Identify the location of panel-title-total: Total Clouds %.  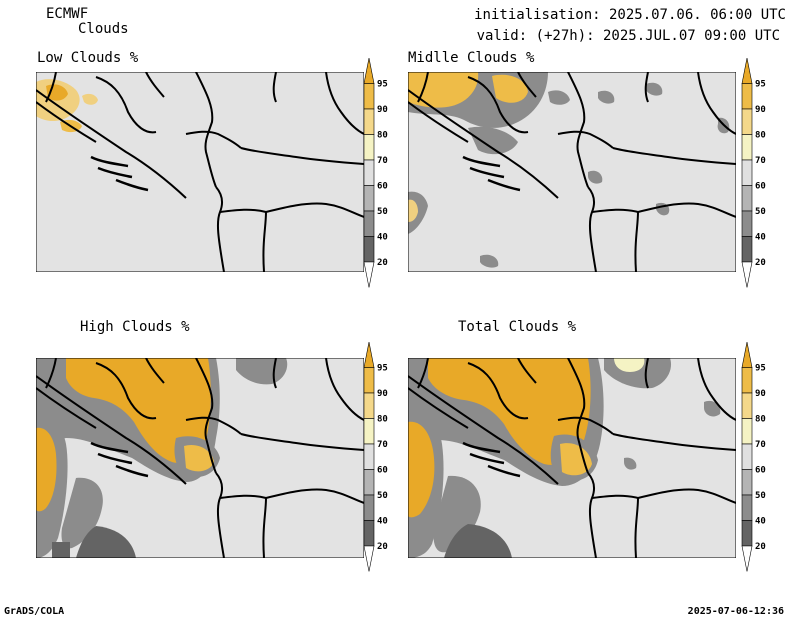
(517, 327).